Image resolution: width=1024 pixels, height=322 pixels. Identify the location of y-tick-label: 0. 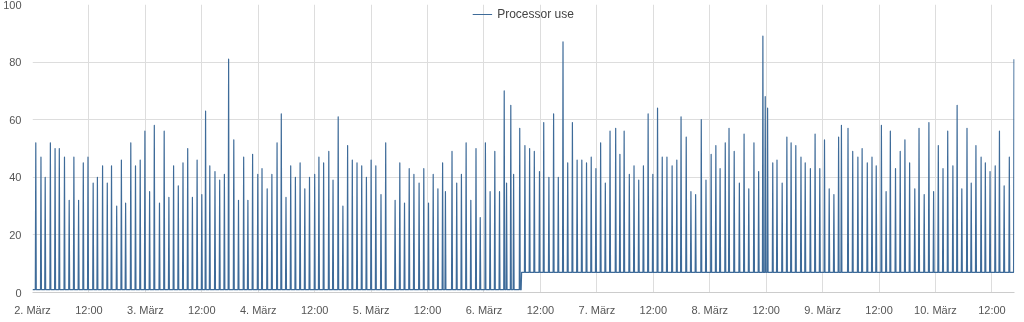
(18, 292).